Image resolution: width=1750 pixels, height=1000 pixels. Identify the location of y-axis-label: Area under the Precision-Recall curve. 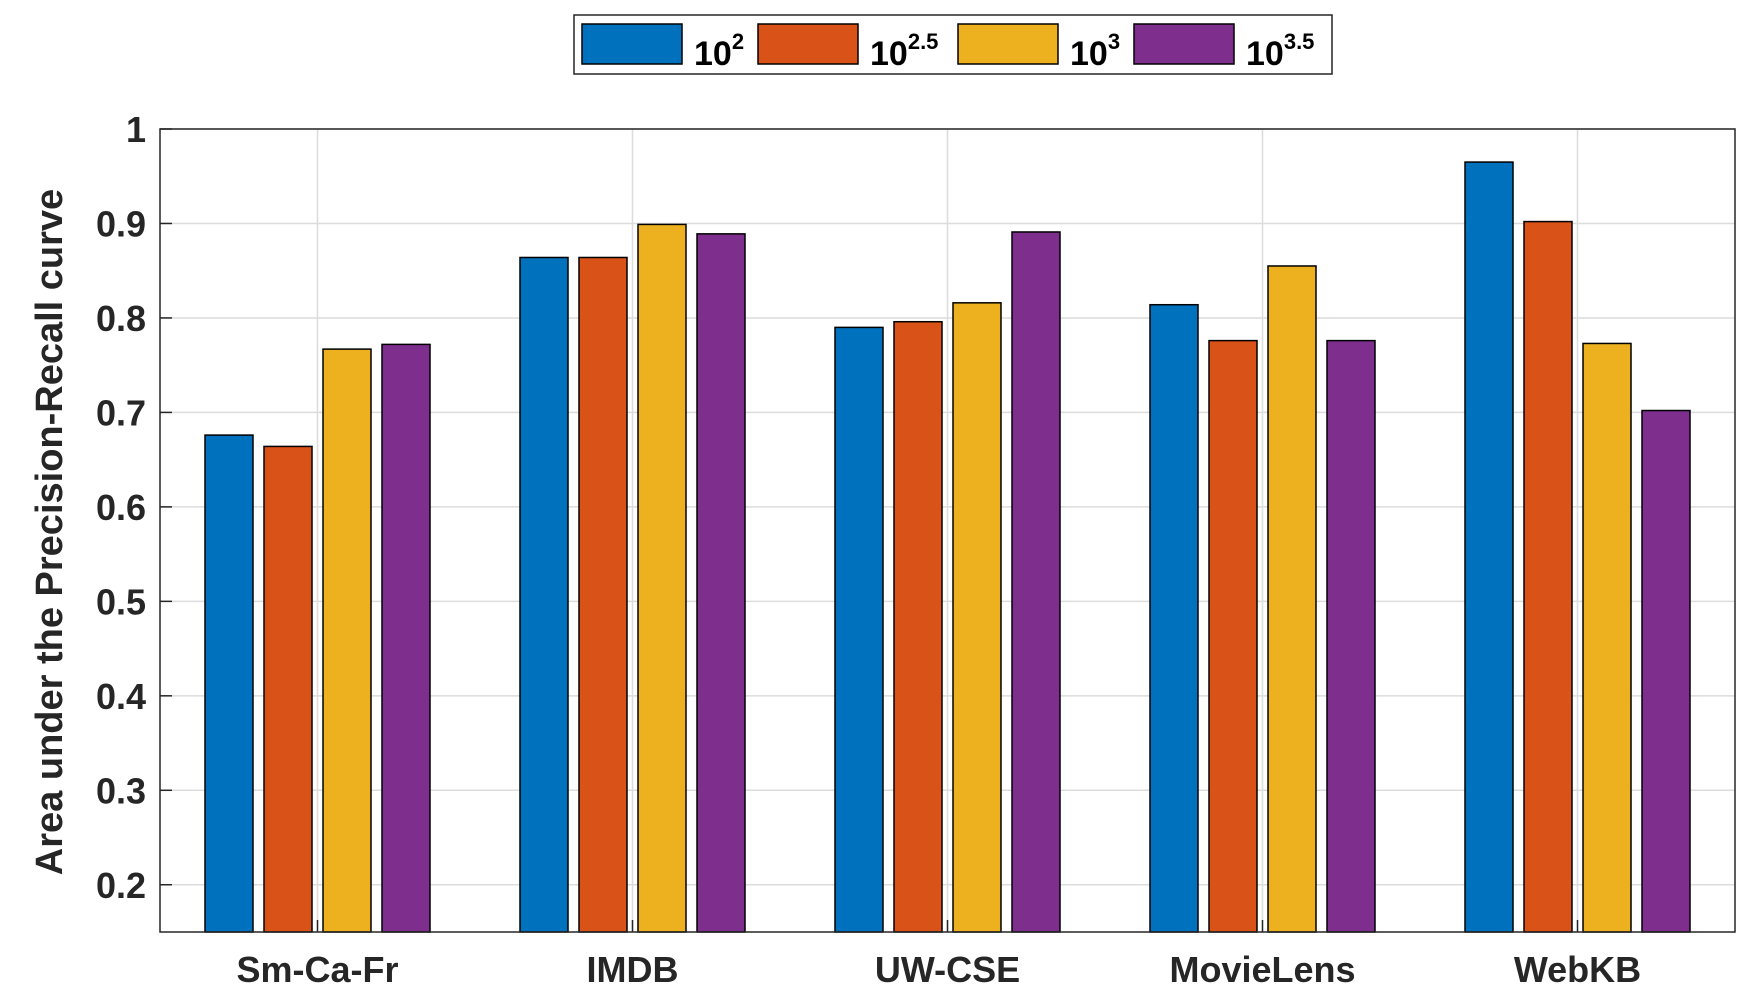
(50, 532).